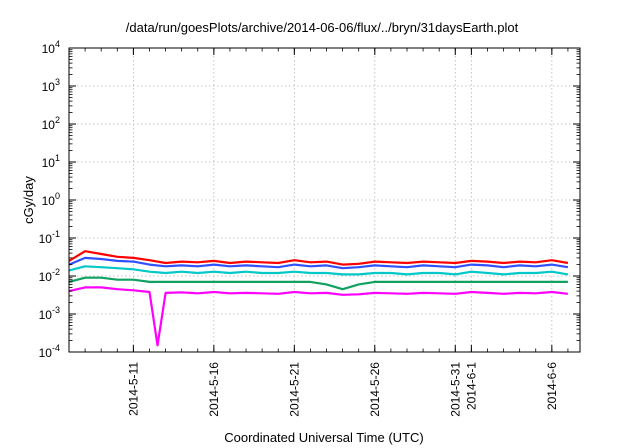 This screenshot has height=448, width=640. Describe the element at coordinates (323, 437) in the screenshot. I see `x-axis-label: Coordinated Universal Time (UTC)` at that location.